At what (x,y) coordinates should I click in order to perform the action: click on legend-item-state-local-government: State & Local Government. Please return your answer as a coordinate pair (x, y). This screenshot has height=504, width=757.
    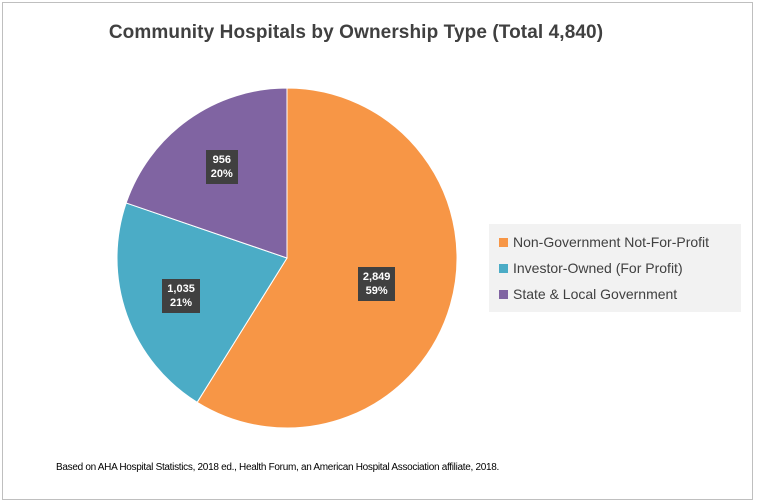
    Looking at the image, I should click on (588, 294).